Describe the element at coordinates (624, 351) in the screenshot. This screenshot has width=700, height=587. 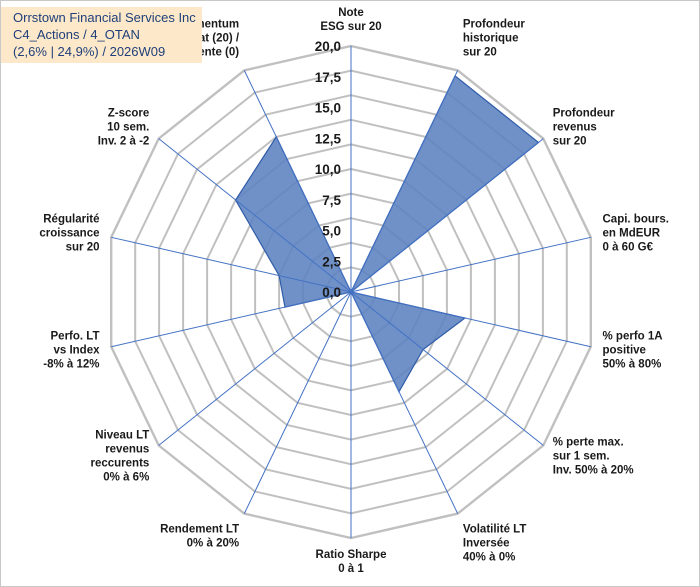
I see `axis-label-line: positive` at that location.